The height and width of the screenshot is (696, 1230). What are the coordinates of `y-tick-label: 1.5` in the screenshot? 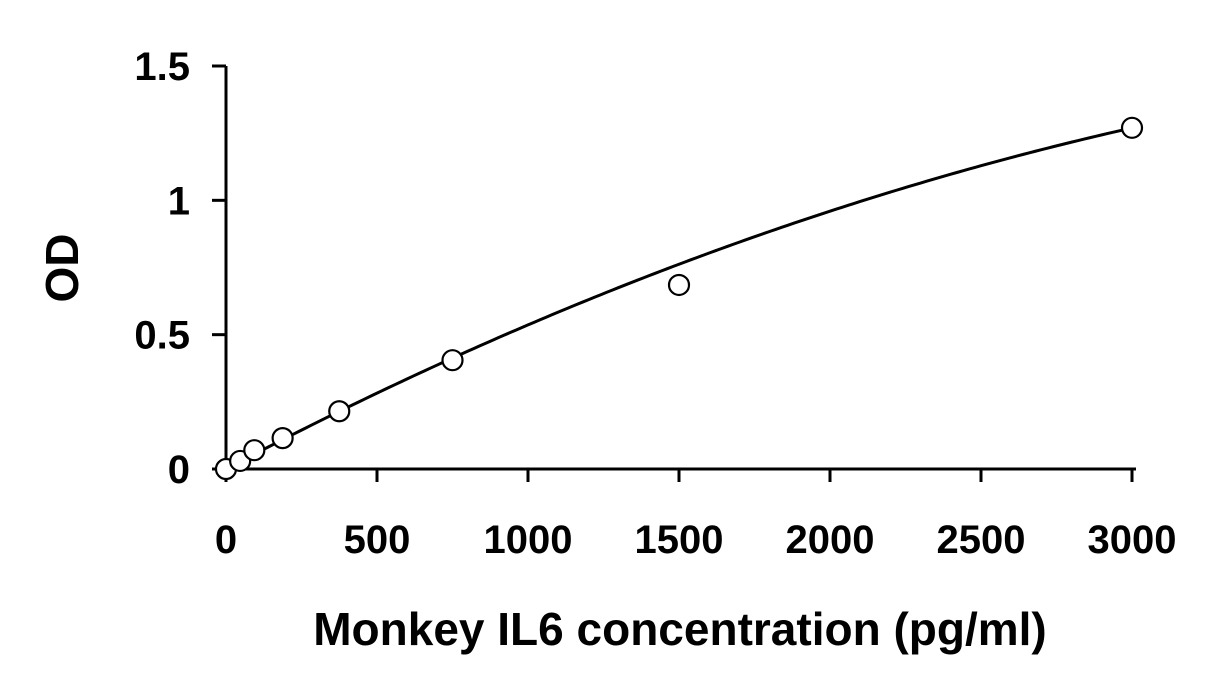 It's located at (162, 67).